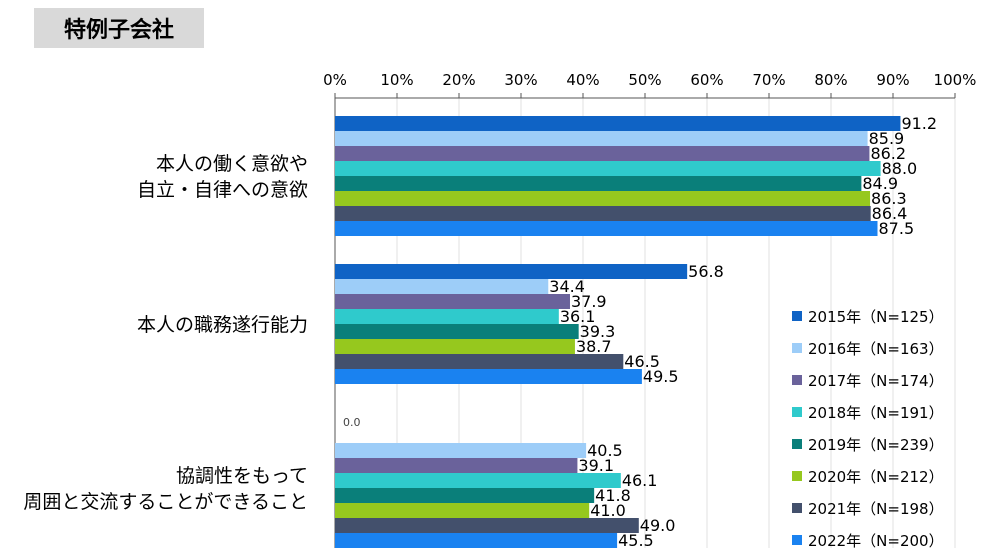  Describe the element at coordinates (613, 495) in the screenshot. I see `data-label: 41.8` at that location.